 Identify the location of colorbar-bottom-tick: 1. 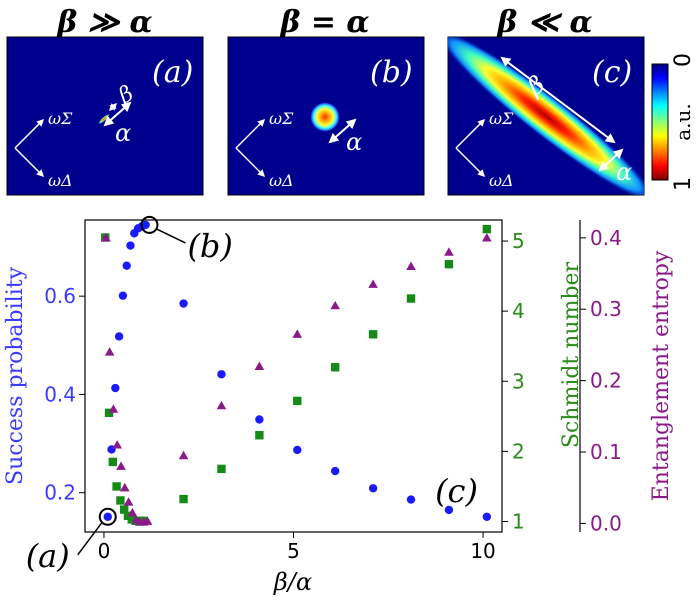
(683, 184).